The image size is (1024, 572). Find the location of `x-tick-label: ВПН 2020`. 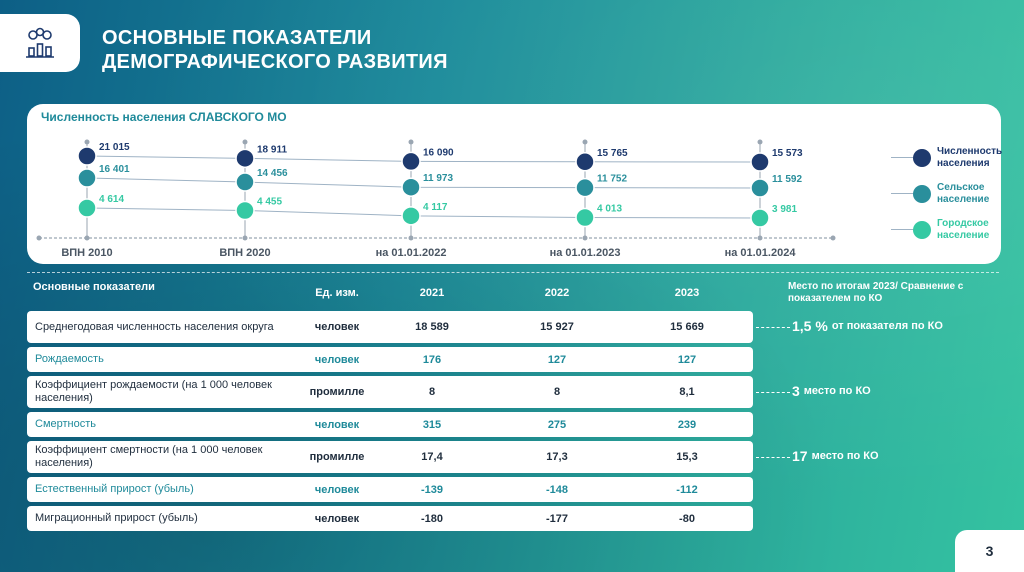

x-tick-label: ВПН 2020 is located at coordinates (244, 253).